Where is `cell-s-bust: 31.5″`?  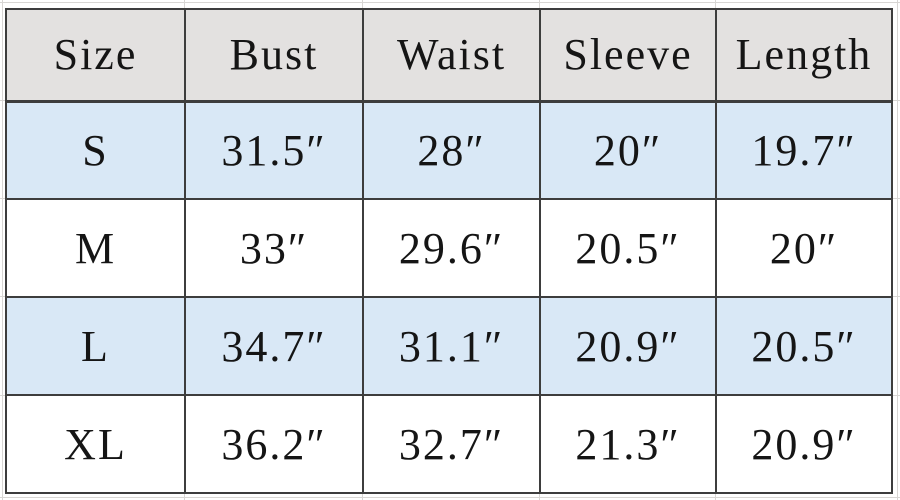 cell-s-bust: 31.5″ is located at coordinates (274, 150).